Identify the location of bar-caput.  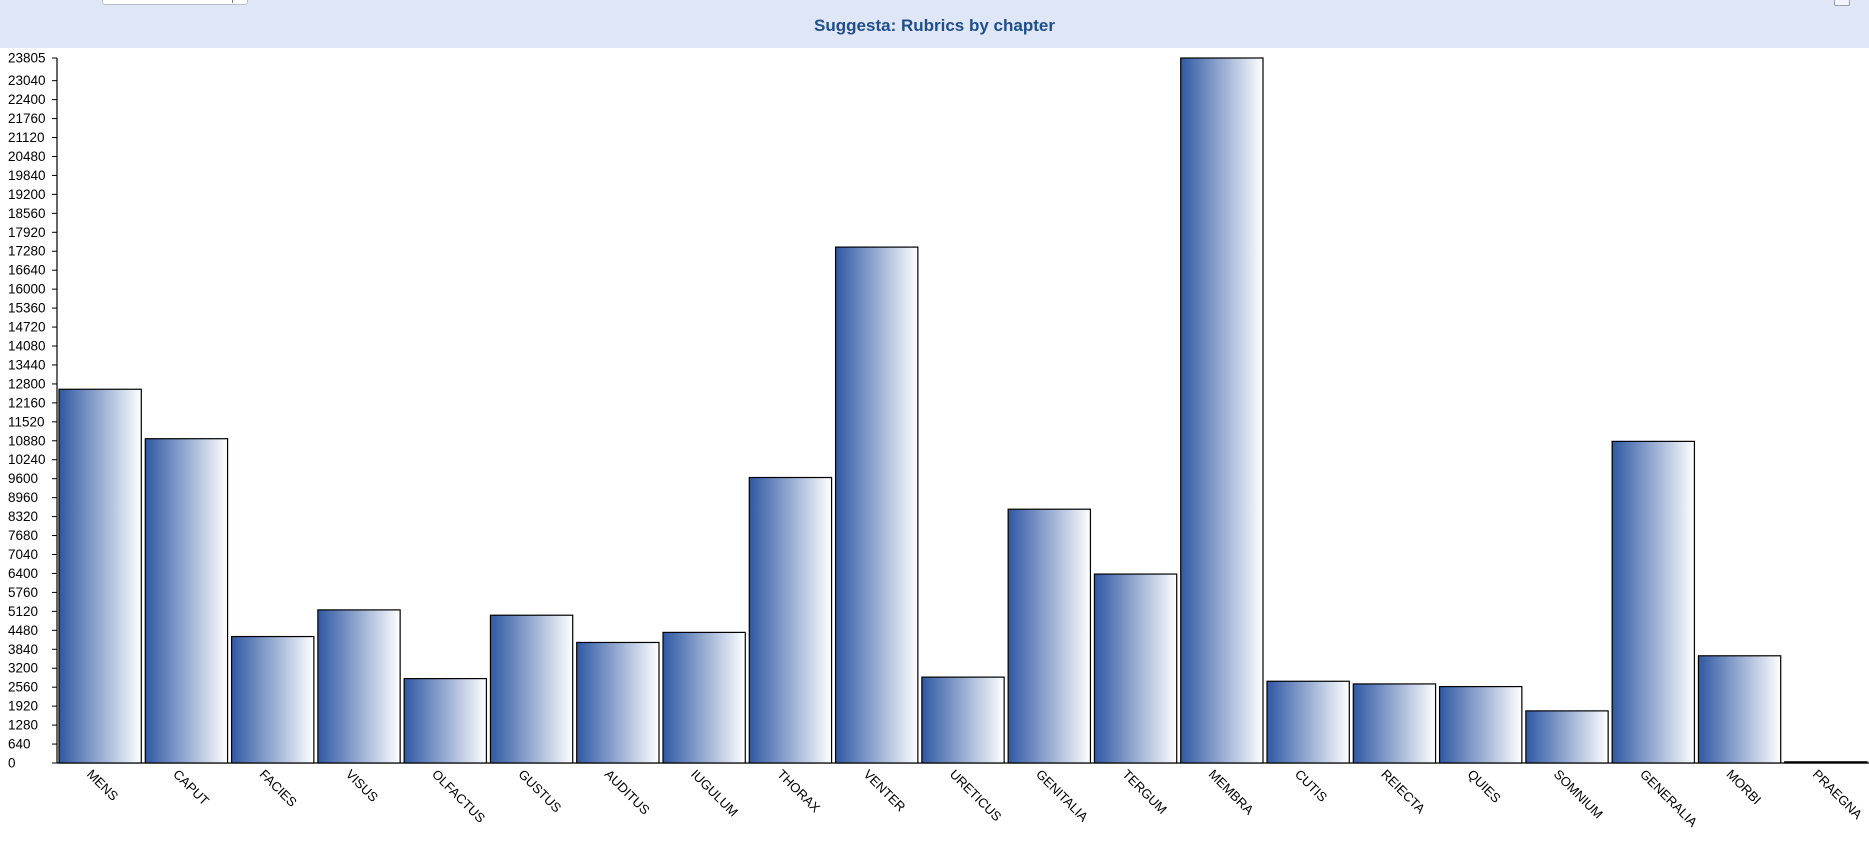
(186, 601).